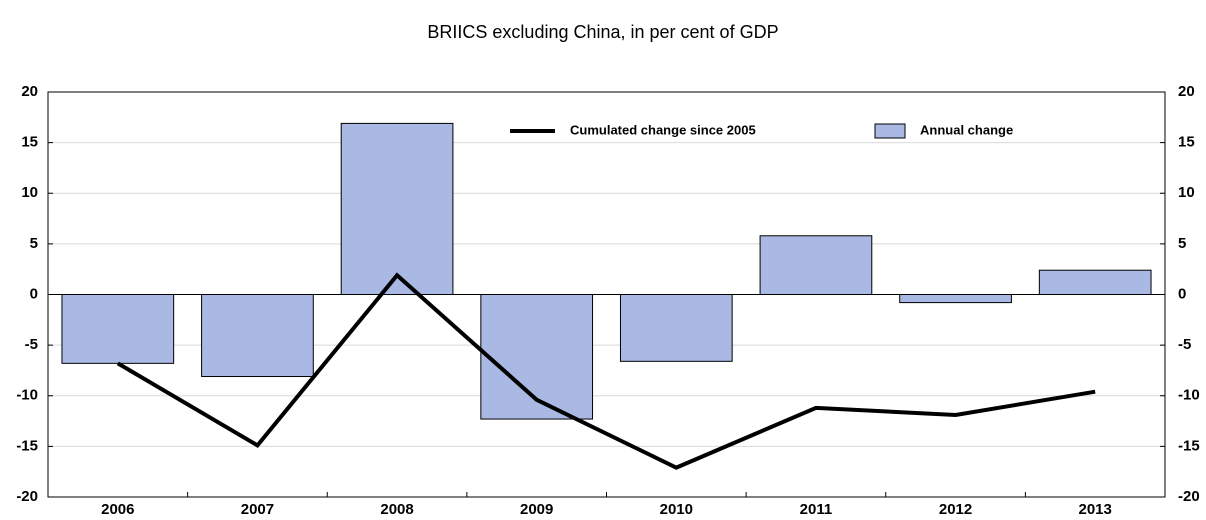 This screenshot has width=1206, height=520. What do you see at coordinates (890, 131) in the screenshot?
I see `legend-swatch` at bounding box center [890, 131].